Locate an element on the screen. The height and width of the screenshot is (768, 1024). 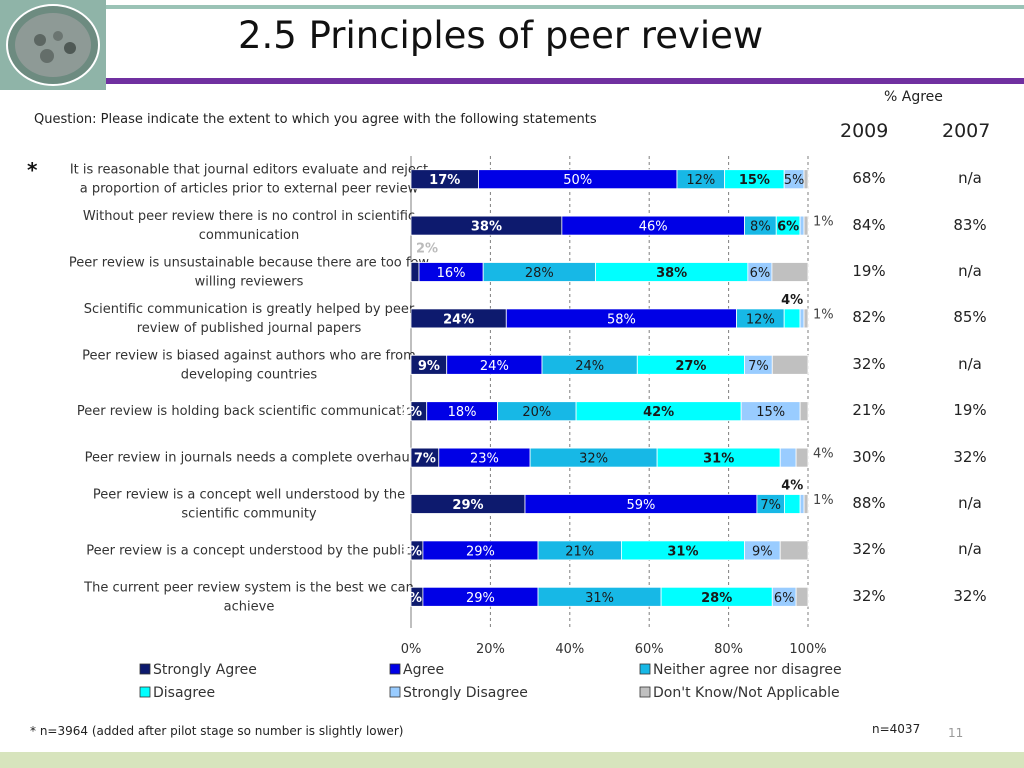
category-label: willing reviewers is located at coordinates (249, 282).